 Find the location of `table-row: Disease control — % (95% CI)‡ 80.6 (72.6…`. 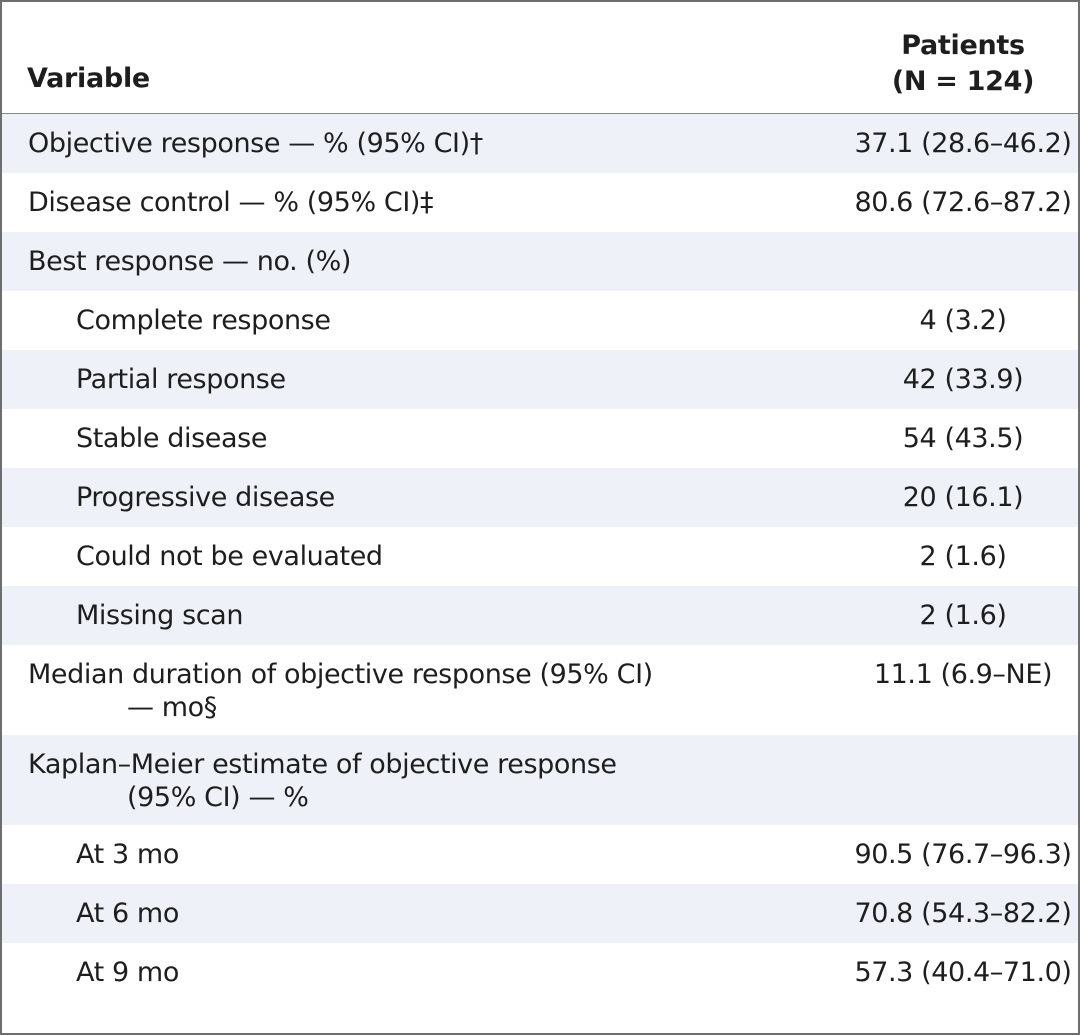

table-row: Disease control — % (95% CI)‡ 80.6 (72.6… is located at coordinates (540, 202).